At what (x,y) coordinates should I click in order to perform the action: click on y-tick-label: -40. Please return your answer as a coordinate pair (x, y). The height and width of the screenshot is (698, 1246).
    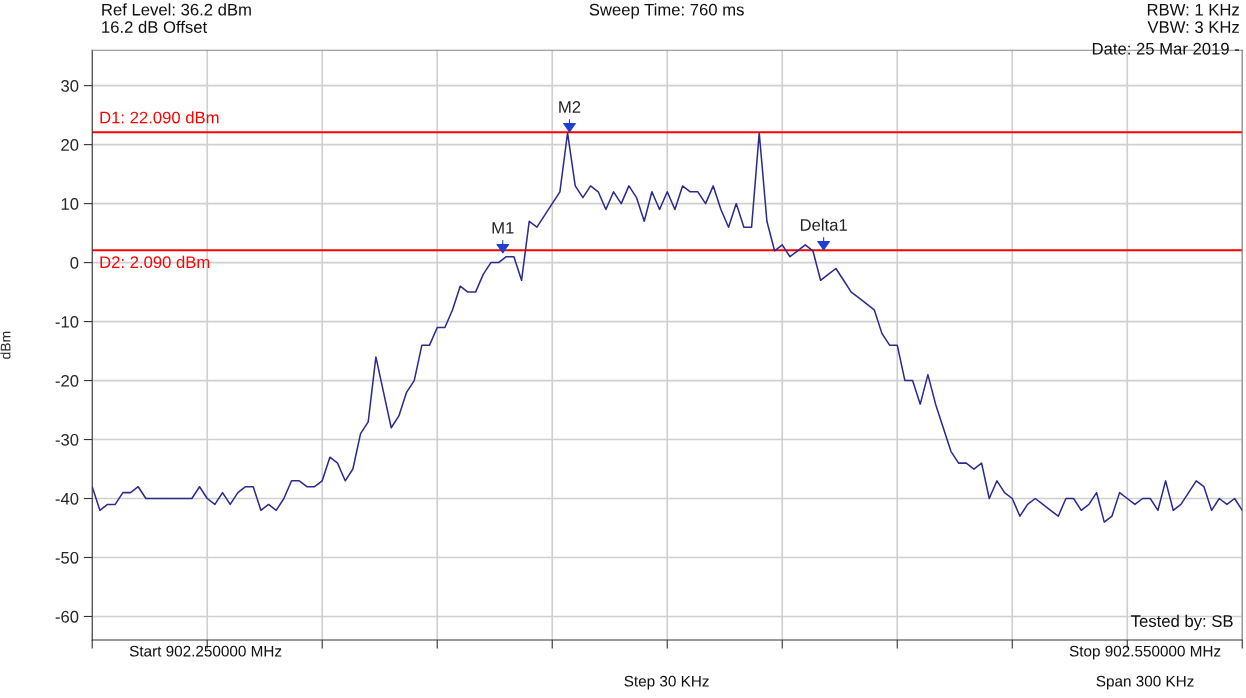
    Looking at the image, I should click on (67, 498).